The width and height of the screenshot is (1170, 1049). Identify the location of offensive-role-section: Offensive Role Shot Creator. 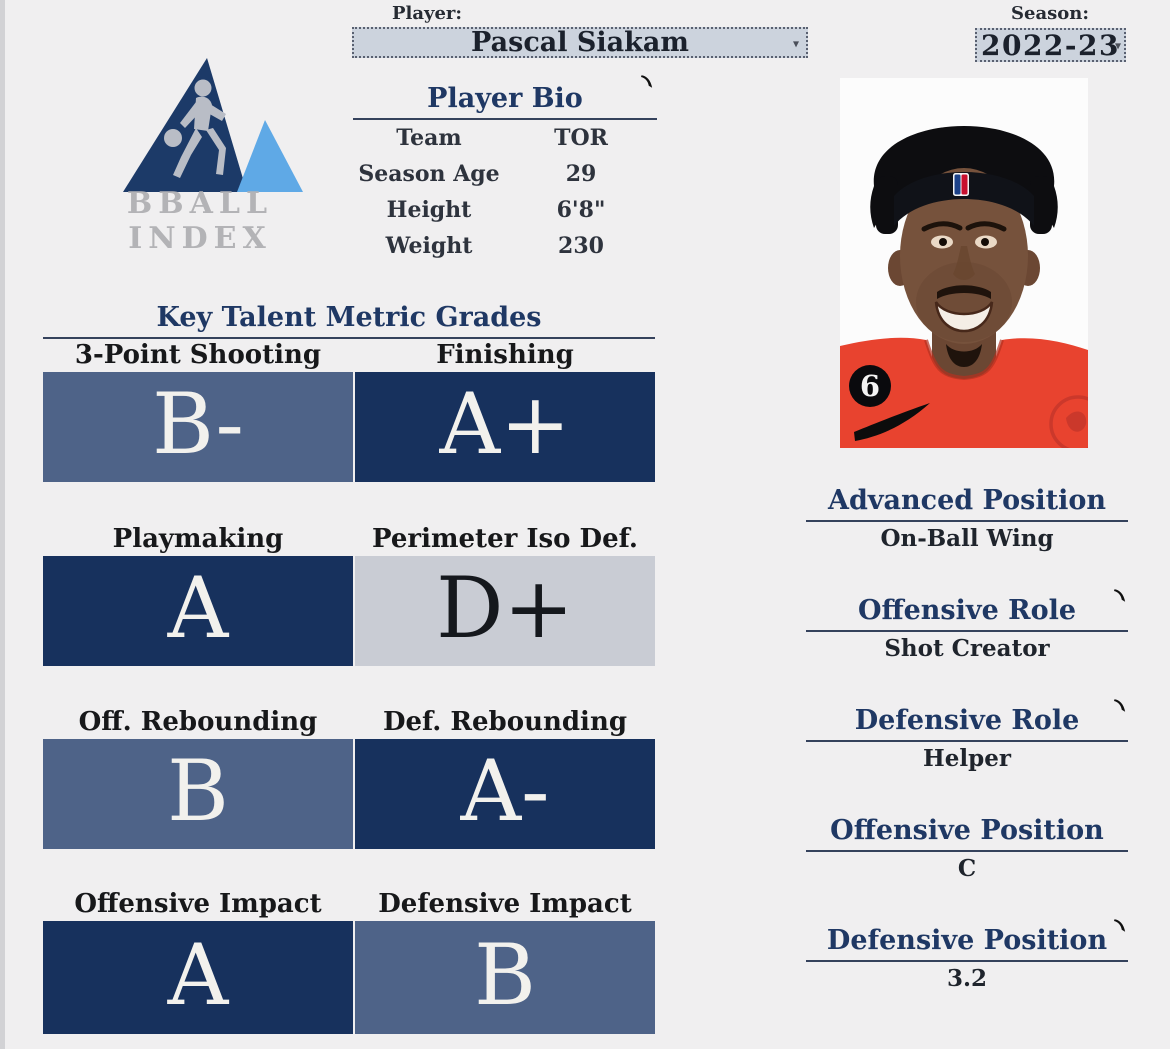
(967, 625).